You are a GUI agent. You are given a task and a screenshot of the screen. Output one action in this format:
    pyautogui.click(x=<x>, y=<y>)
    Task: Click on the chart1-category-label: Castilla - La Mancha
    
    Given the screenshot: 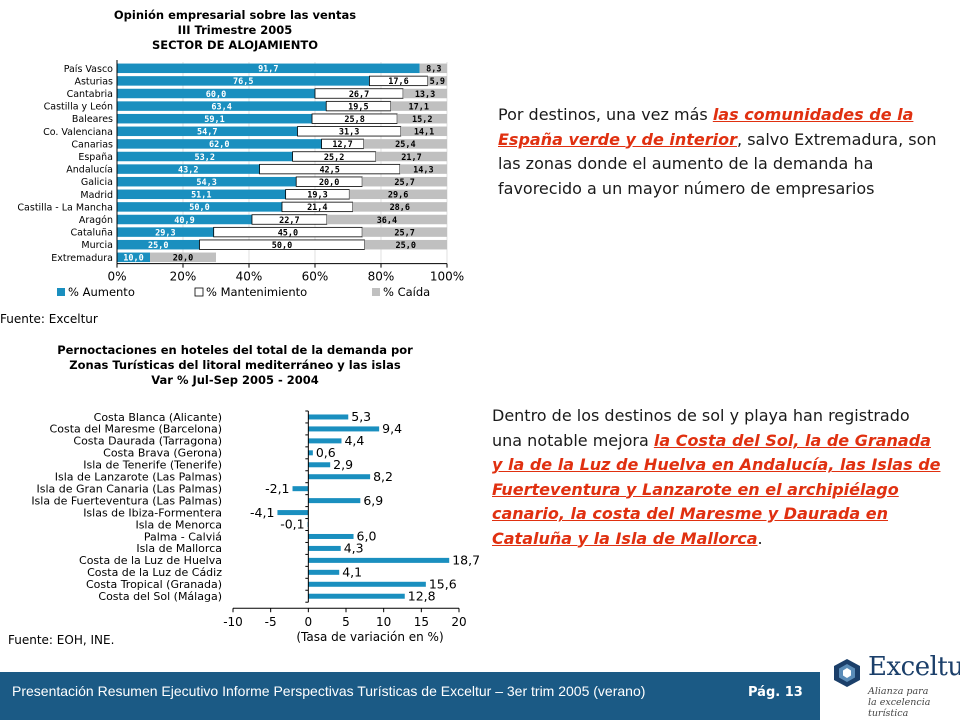 What is the action you would take?
    pyautogui.click(x=65, y=207)
    